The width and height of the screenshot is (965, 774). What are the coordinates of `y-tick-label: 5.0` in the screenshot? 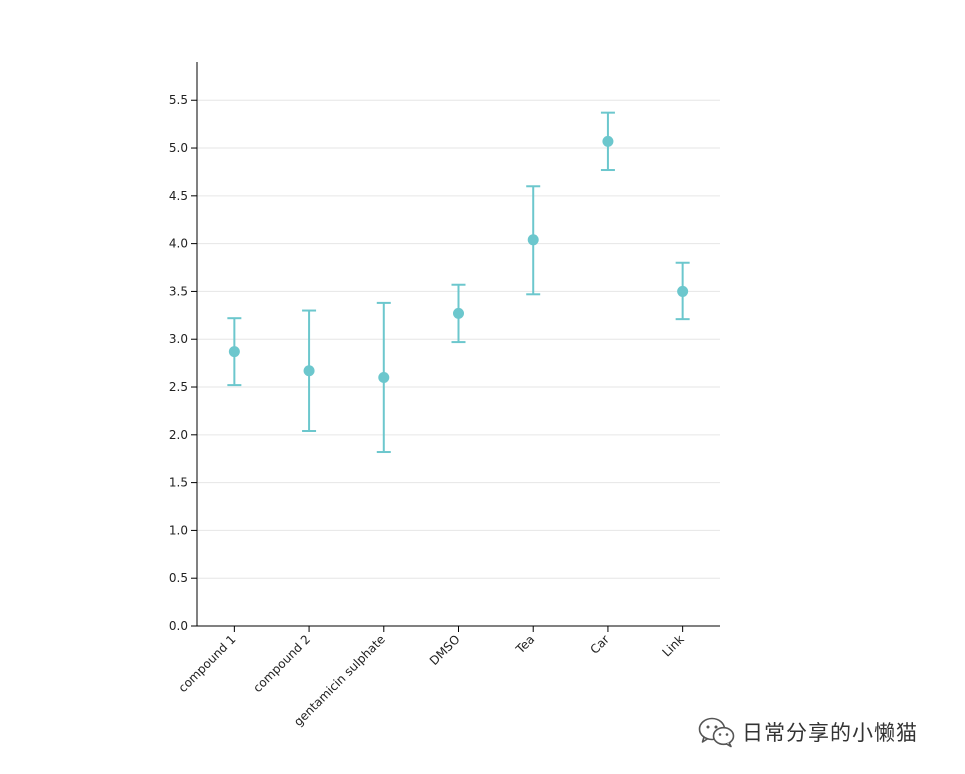 It's located at (178, 148).